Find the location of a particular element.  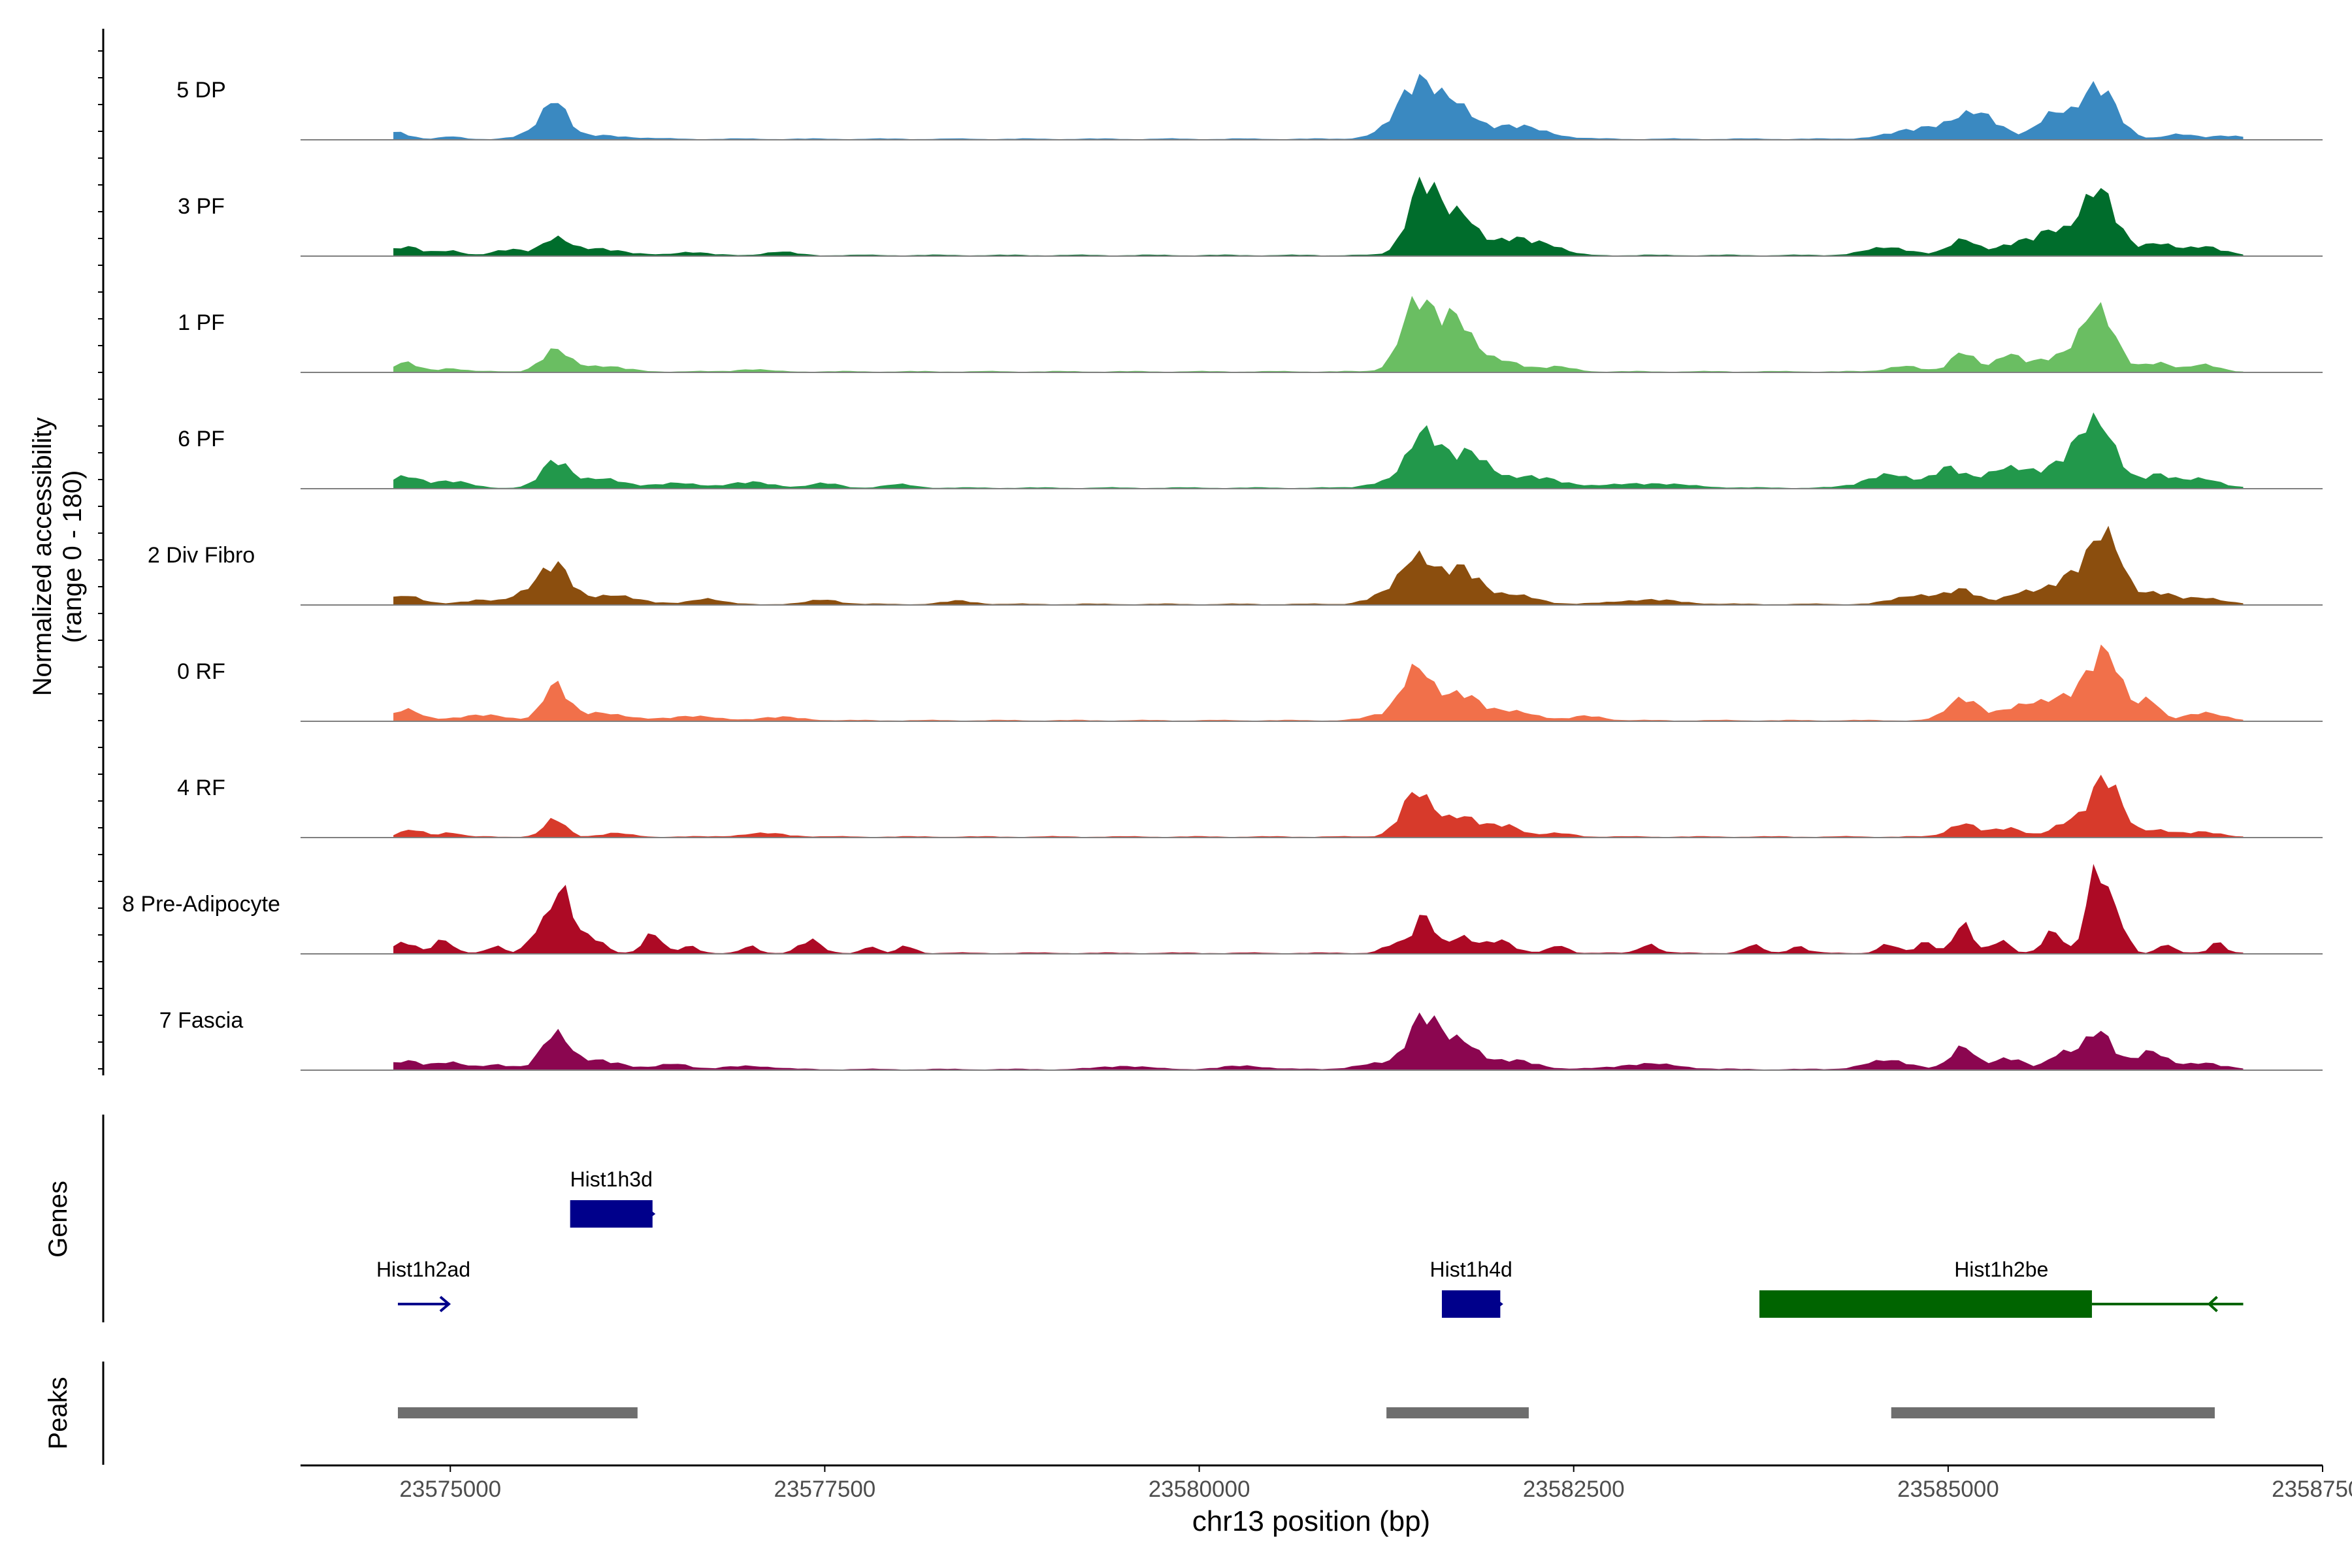

genes-panel-title: Genes is located at coordinates (58, 1219).